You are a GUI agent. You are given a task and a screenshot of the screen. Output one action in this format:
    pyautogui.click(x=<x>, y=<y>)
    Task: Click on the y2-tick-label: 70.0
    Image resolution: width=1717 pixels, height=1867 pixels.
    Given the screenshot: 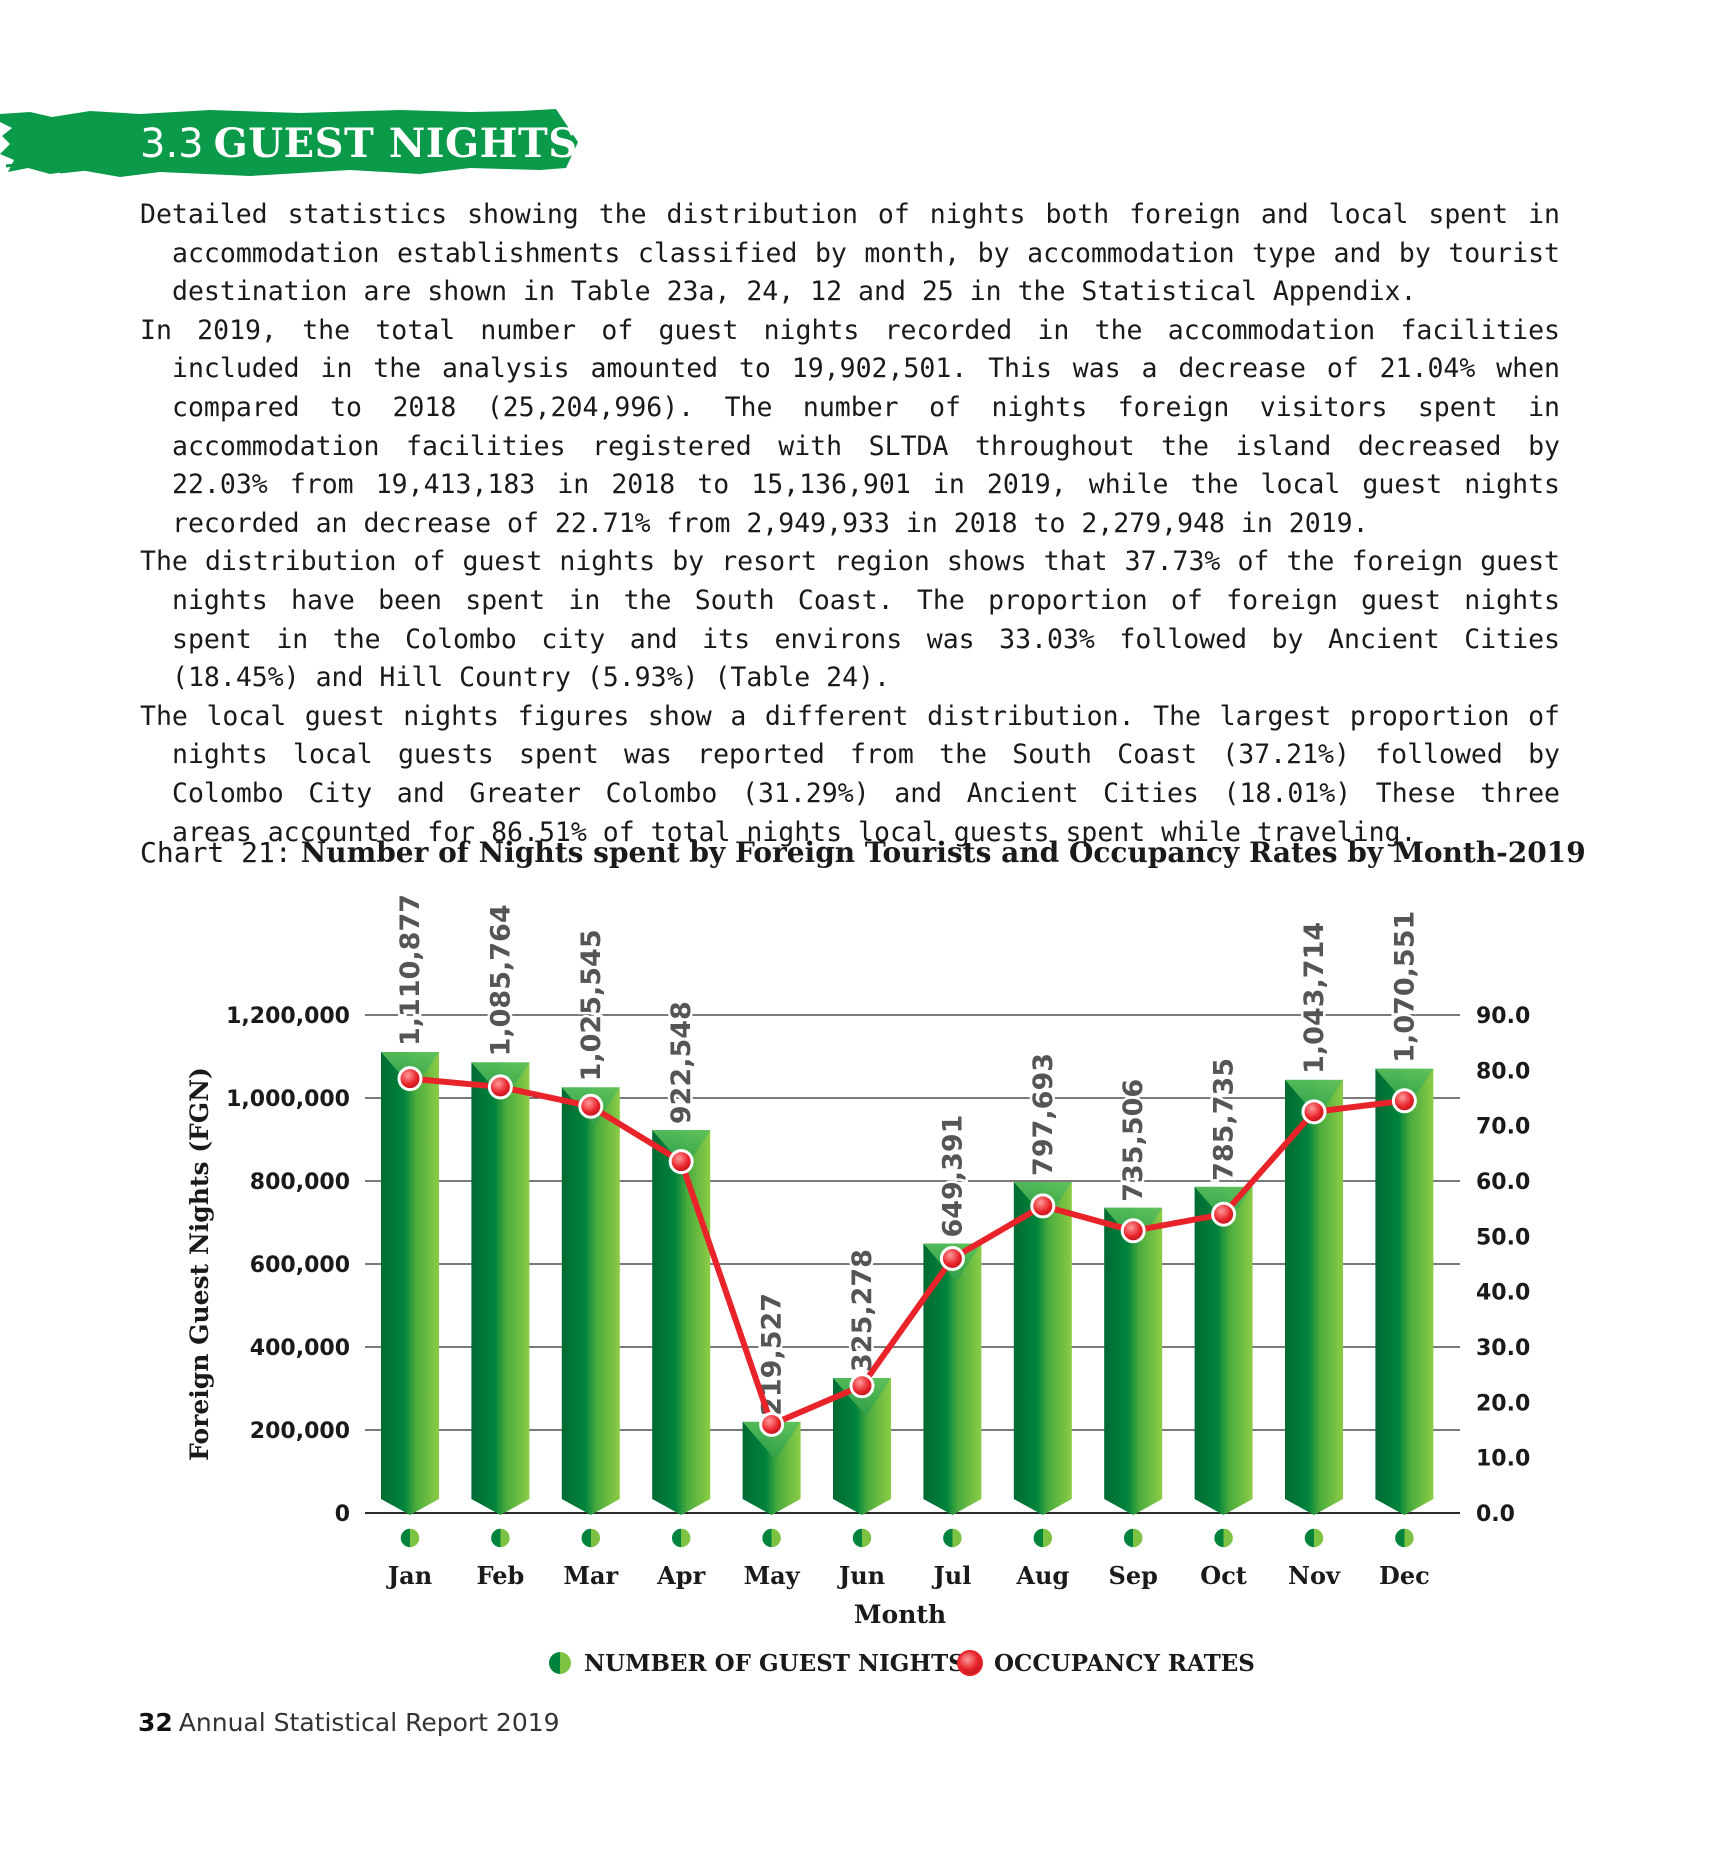 What is the action you would take?
    pyautogui.click(x=1503, y=1127)
    